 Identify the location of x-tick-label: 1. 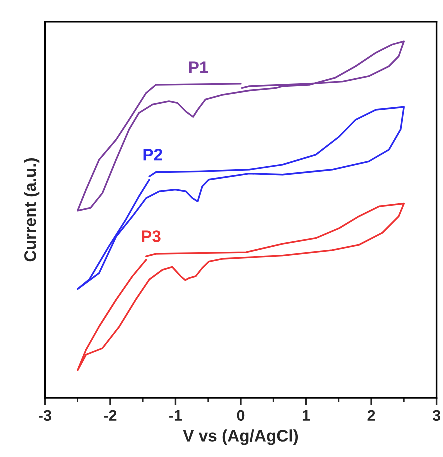
(306, 415).